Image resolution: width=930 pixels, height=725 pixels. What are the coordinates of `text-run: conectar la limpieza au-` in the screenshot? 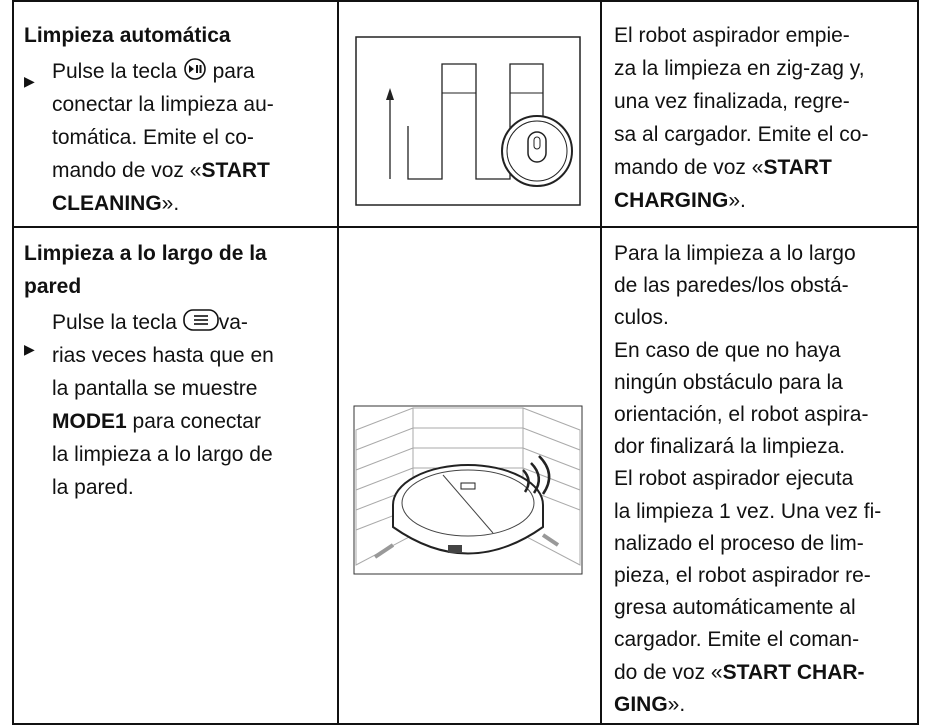 It's located at (163, 104).